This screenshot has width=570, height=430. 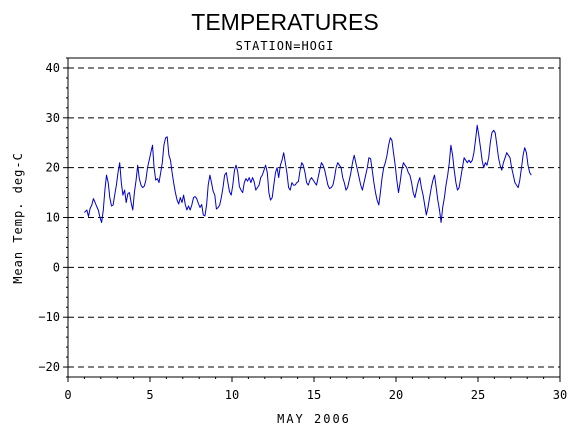 I want to click on y-axis-label: Mean Temp. deg-C, so click(x=18, y=218).